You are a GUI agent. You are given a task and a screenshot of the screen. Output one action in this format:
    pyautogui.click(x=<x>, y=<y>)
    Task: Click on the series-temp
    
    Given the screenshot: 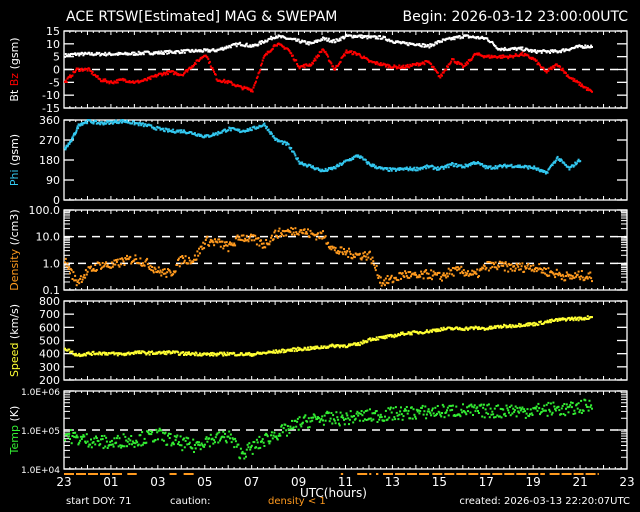 What is the action you would take?
    pyautogui.click(x=328, y=429)
    